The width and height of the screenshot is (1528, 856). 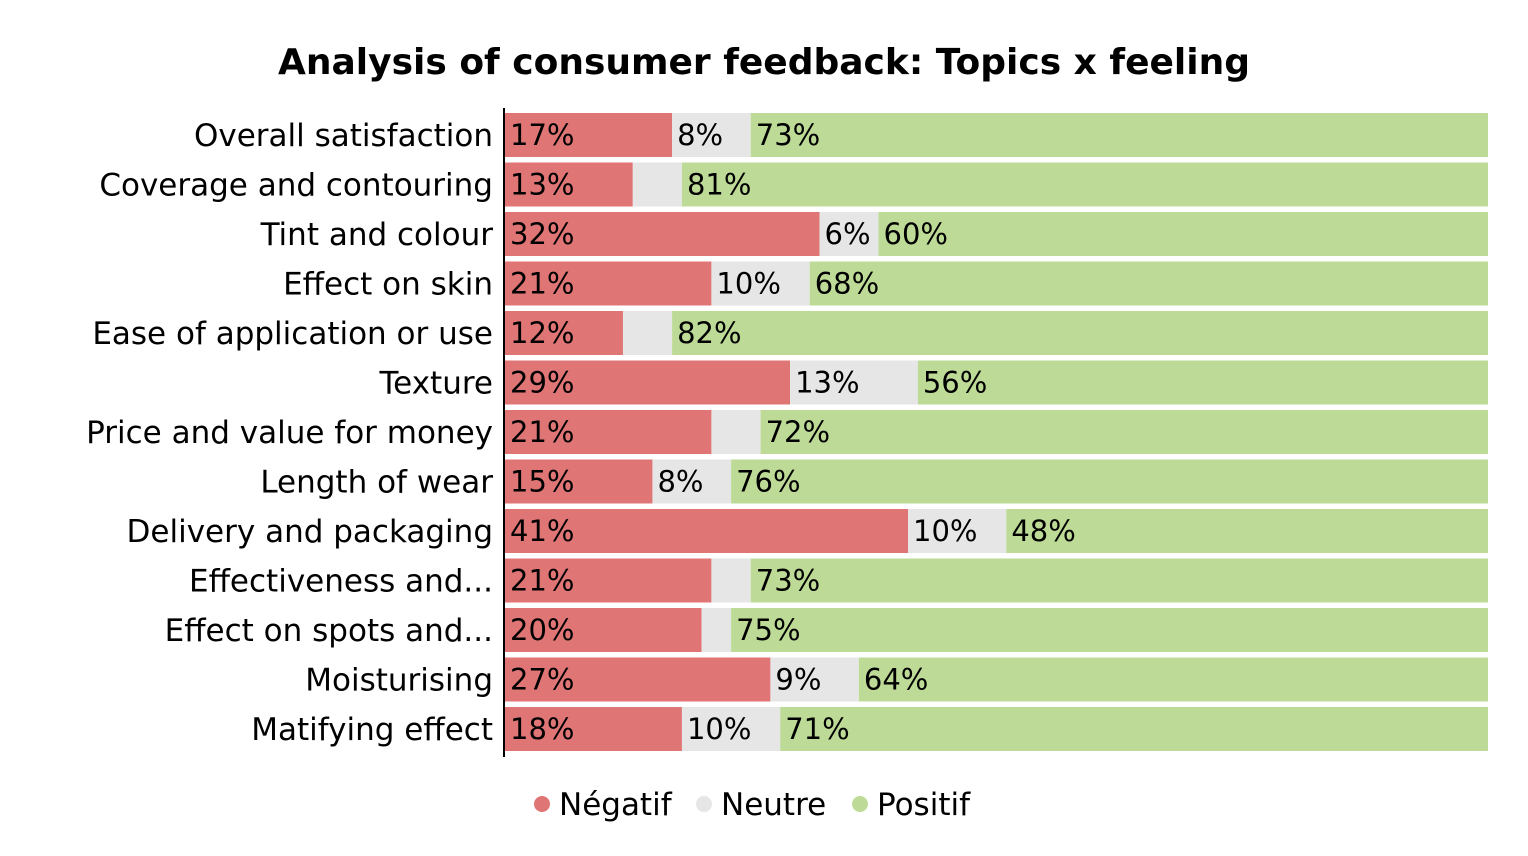 What do you see at coordinates (709, 333) in the screenshot?
I see `data-label: 82%` at bounding box center [709, 333].